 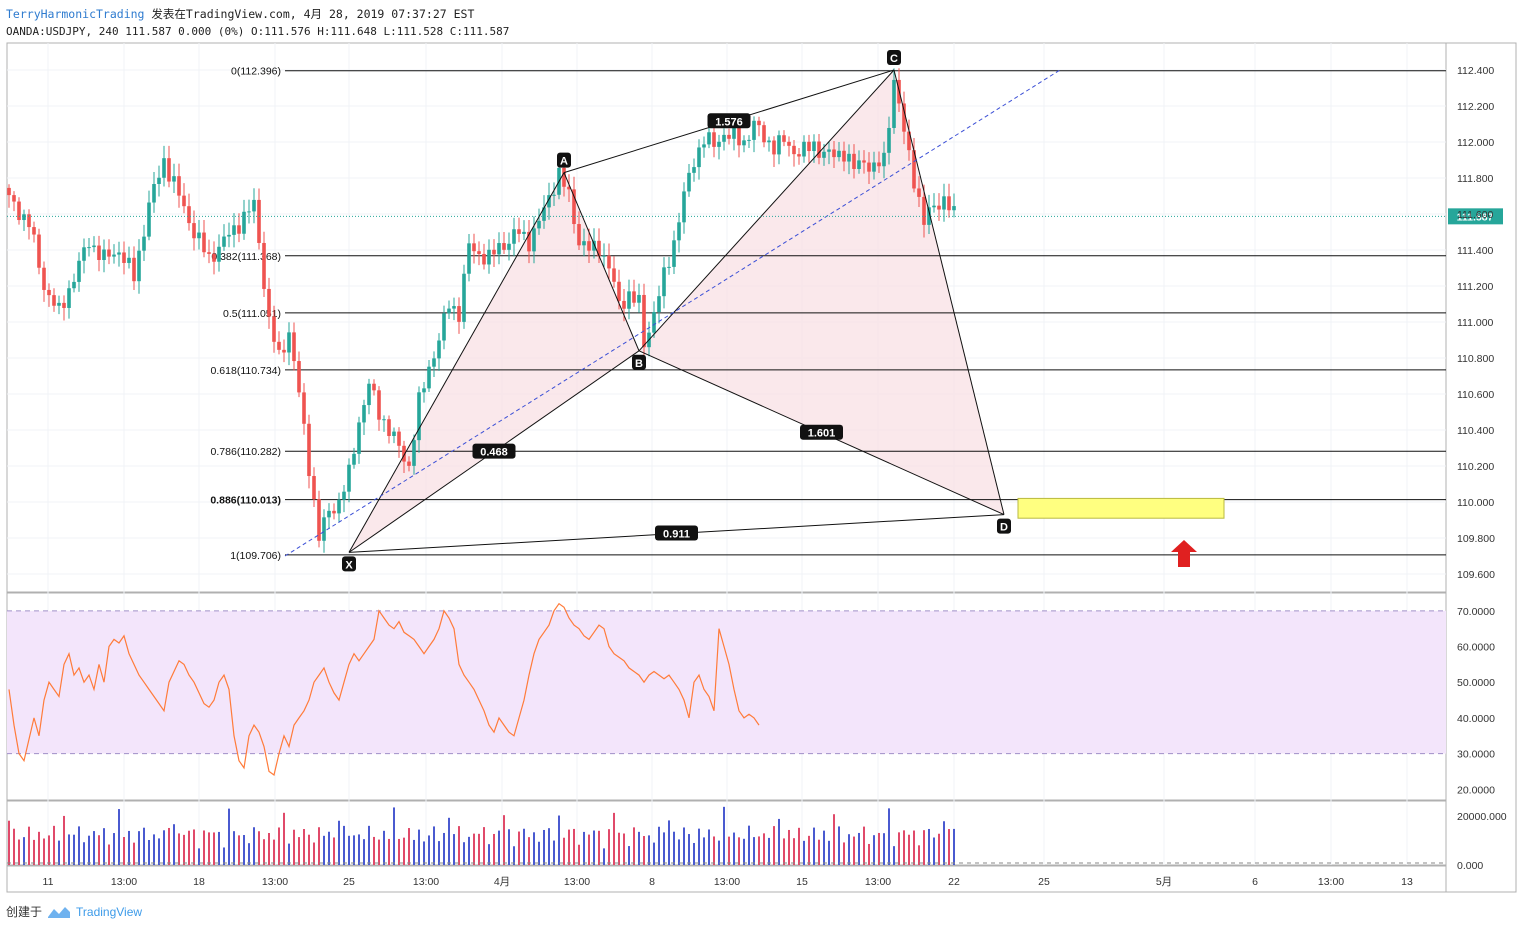 What do you see at coordinates (256, 72) in the screenshot?
I see `fib-level-label: 0(112.396)` at bounding box center [256, 72].